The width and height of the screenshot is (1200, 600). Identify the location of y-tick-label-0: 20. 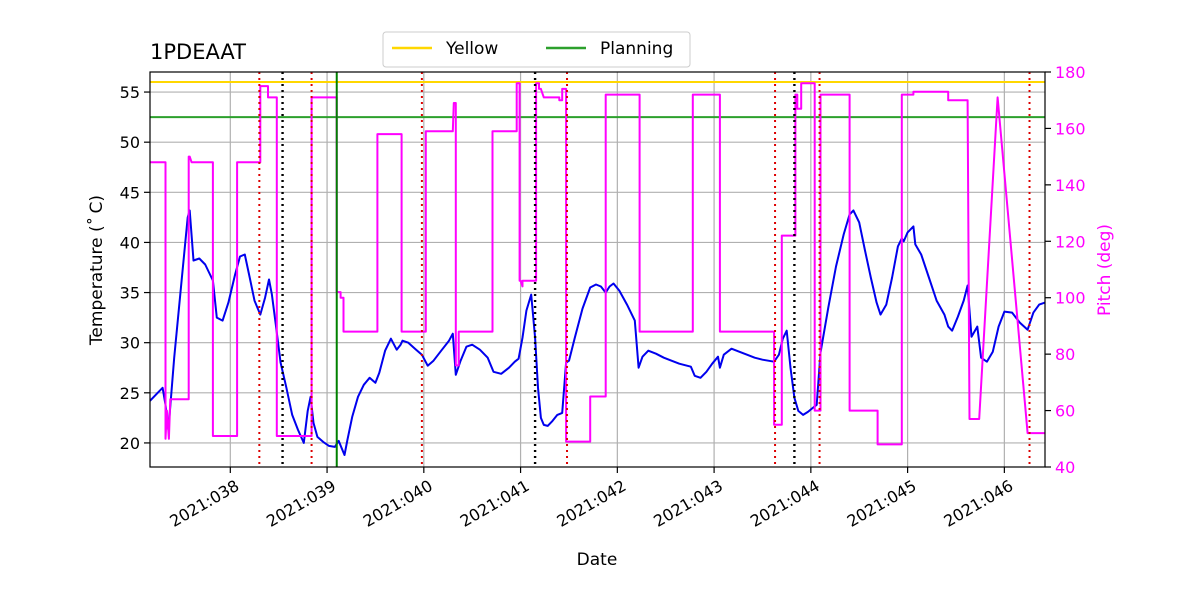
(130, 443).